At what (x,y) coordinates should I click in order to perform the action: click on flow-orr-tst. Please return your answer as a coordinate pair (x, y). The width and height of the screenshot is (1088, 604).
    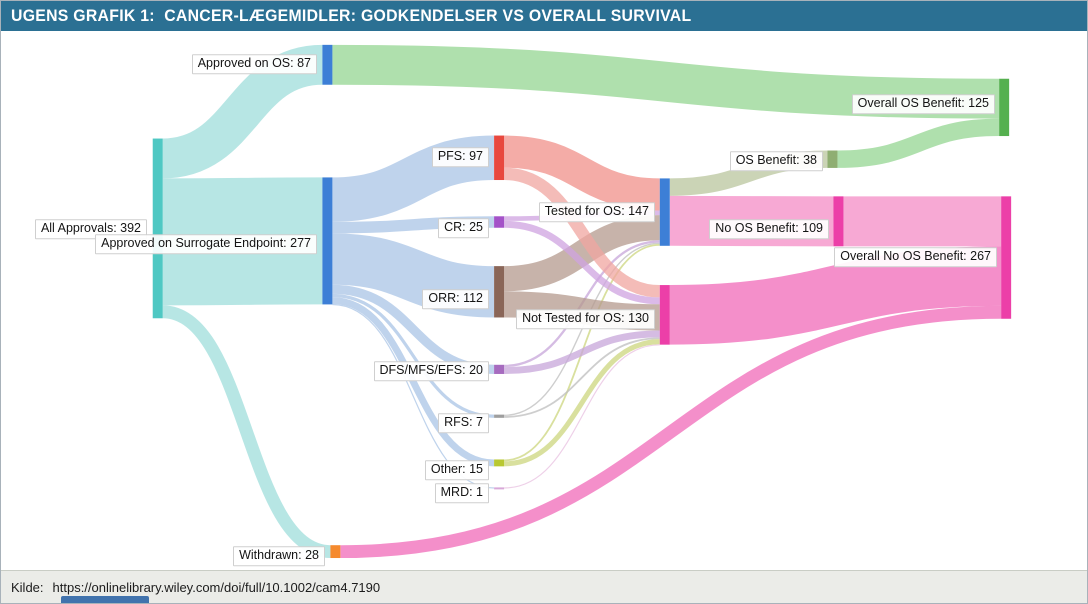
    Looking at the image, I should click on (582, 253).